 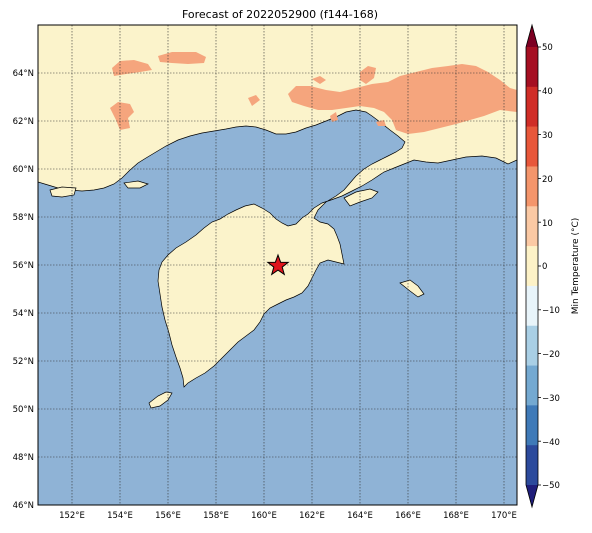 What do you see at coordinates (280, 14) in the screenshot?
I see `figure-title: Forecast of 2022052900 (f144-168)` at bounding box center [280, 14].